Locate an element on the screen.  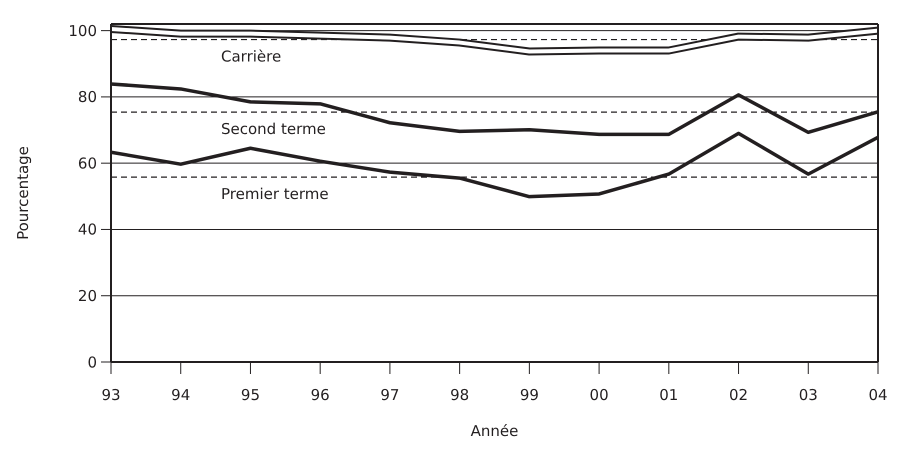
x-tick-label: 93 is located at coordinates (111, 395).